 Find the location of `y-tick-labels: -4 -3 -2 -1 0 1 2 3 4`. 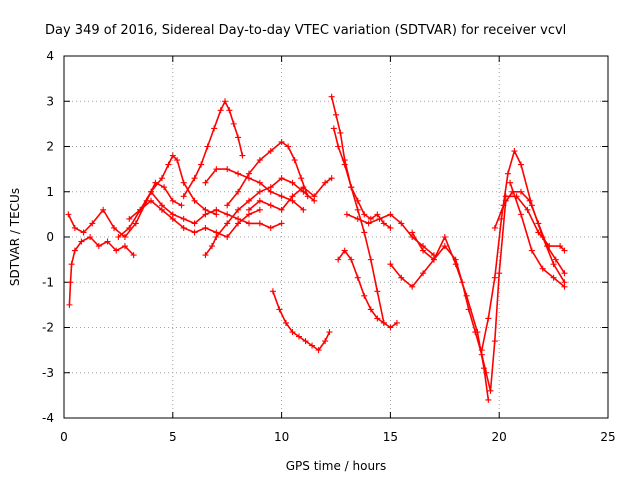

y-tick-labels: -4 -3 -2 -1 0 1 2 3 4 is located at coordinates (48, 237).